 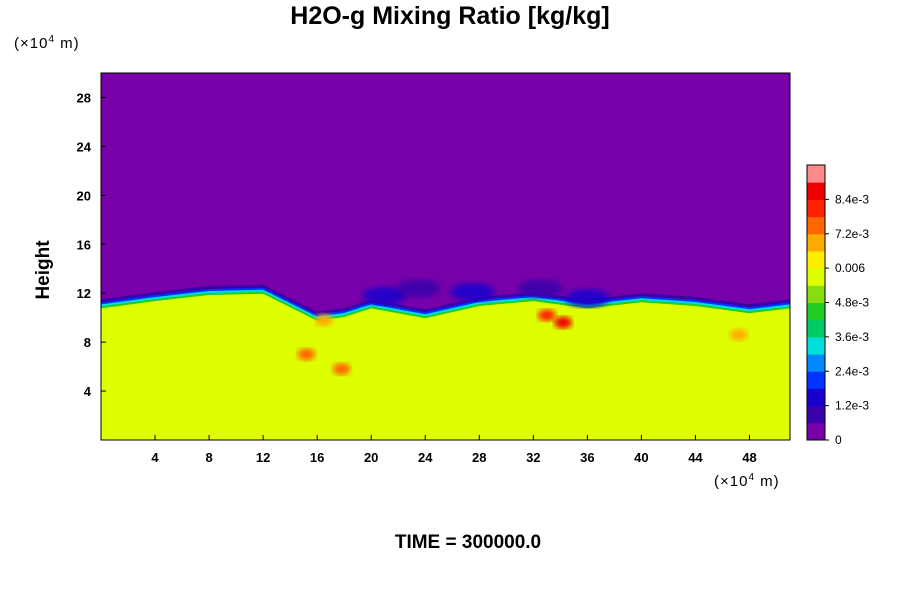 What do you see at coordinates (695, 457) in the screenshot?
I see `x-tick-label: 44` at bounding box center [695, 457].